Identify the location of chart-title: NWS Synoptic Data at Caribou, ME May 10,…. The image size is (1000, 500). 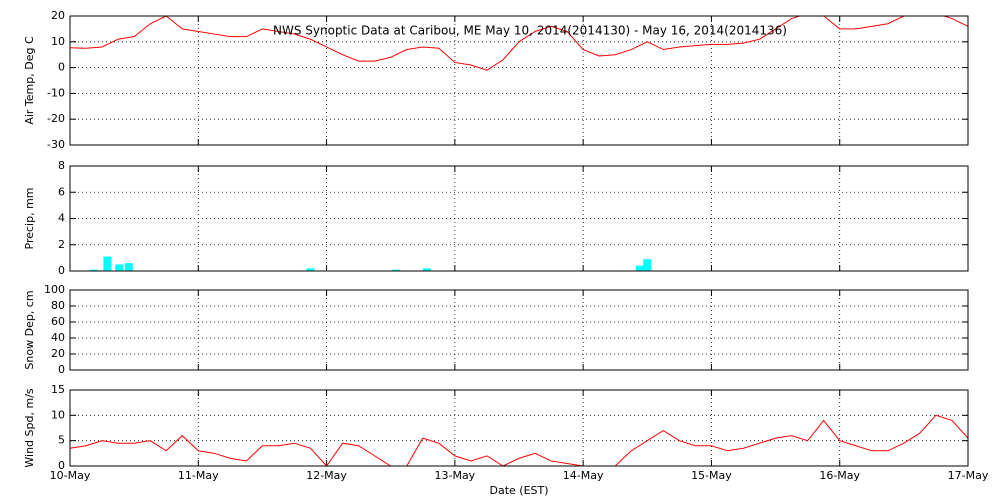
(530, 31).